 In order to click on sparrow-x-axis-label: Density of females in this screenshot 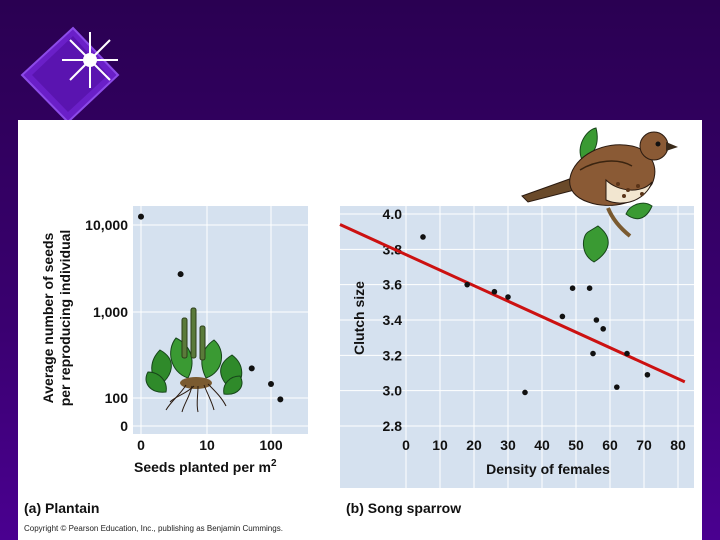, I will do `click(548, 469)`.